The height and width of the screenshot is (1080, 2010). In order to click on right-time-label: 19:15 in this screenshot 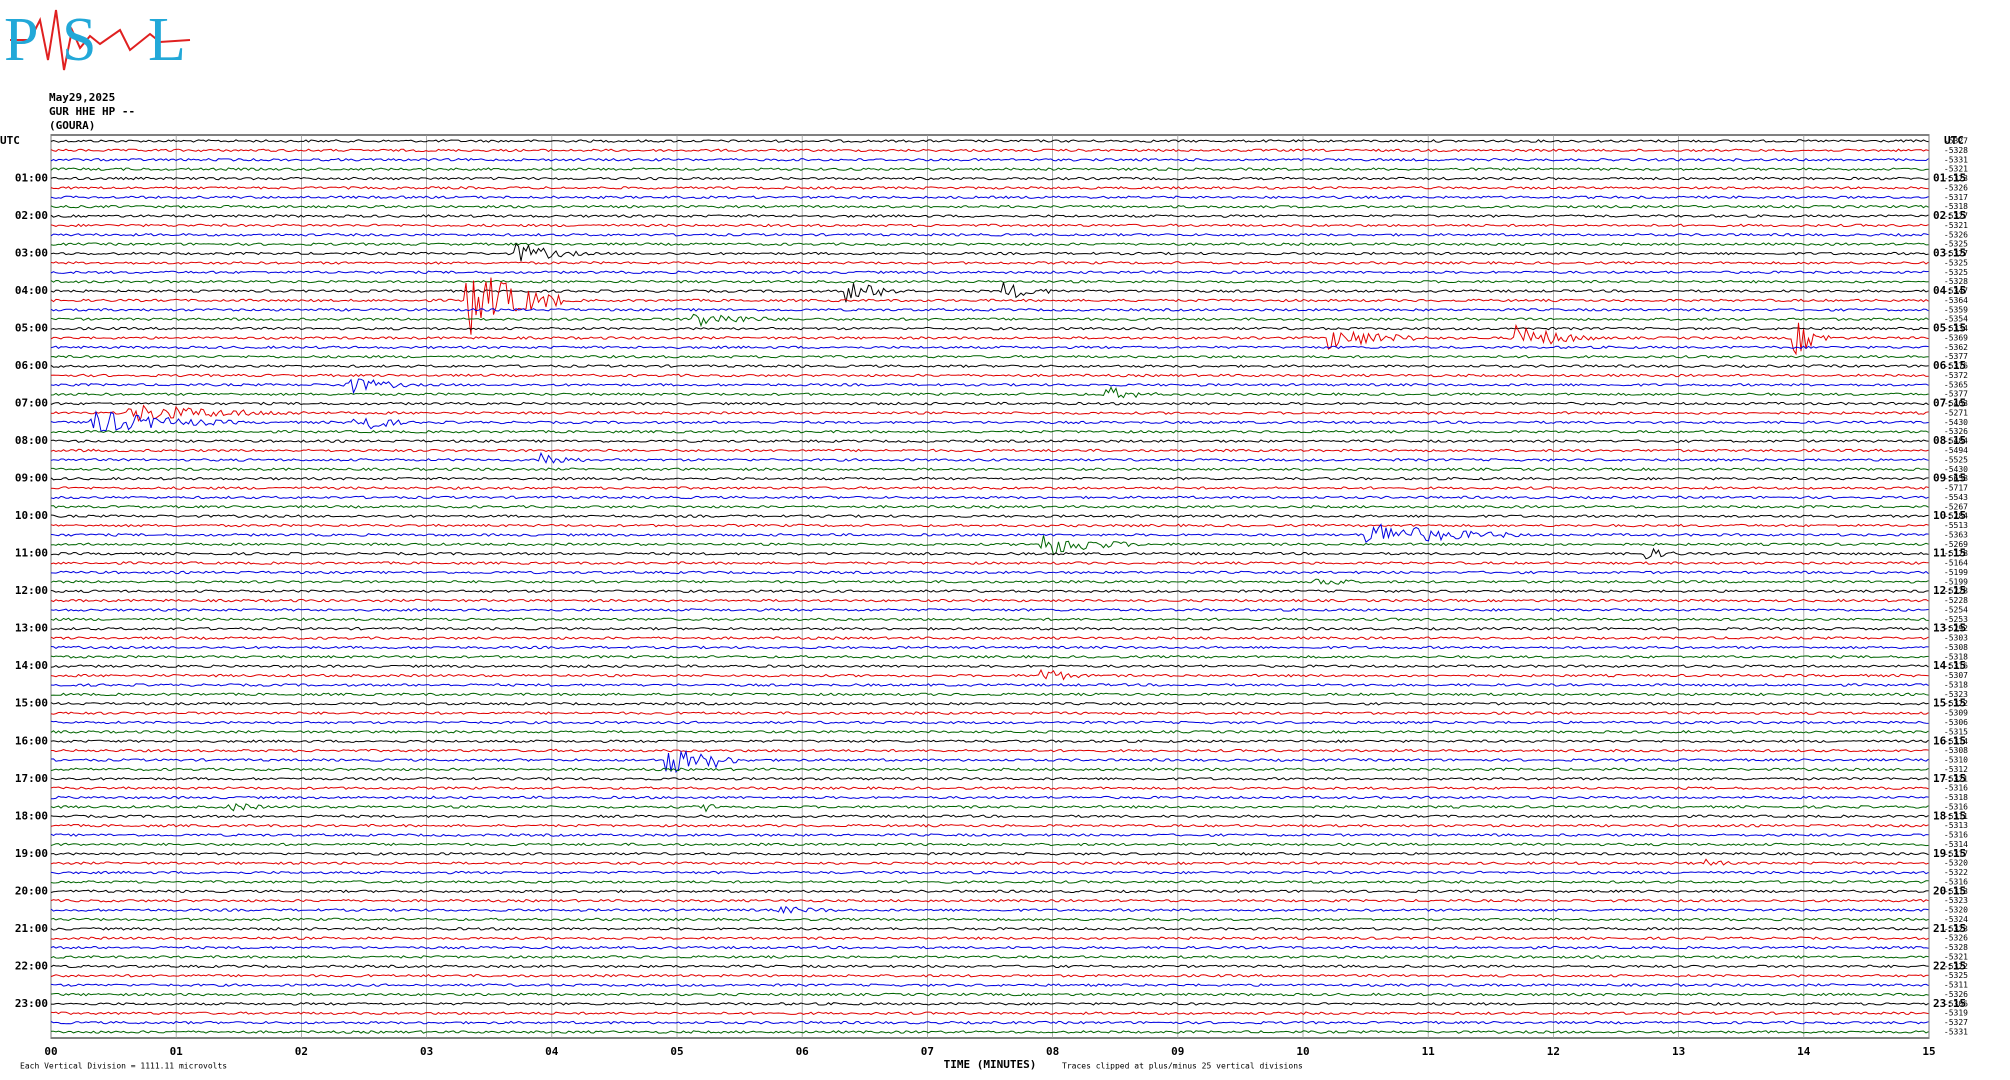, I will do `click(1949, 853)`.